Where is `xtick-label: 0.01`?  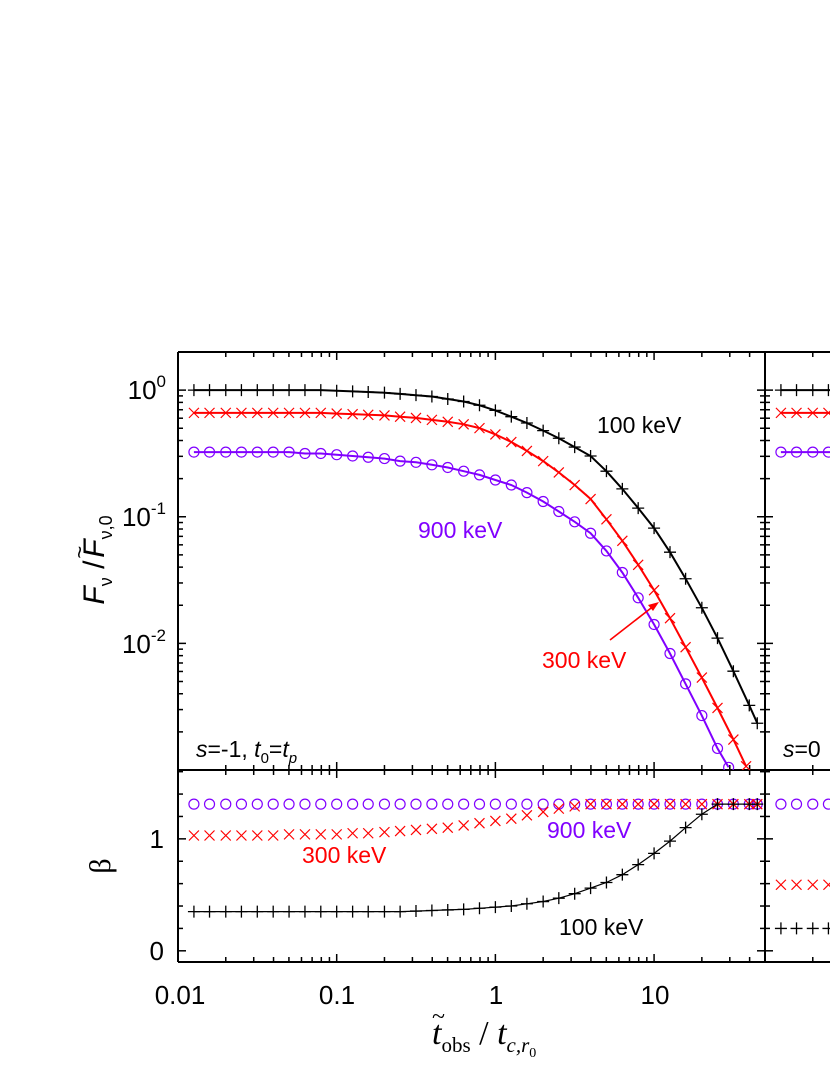 xtick-label: 0.01 is located at coordinates (180, 995).